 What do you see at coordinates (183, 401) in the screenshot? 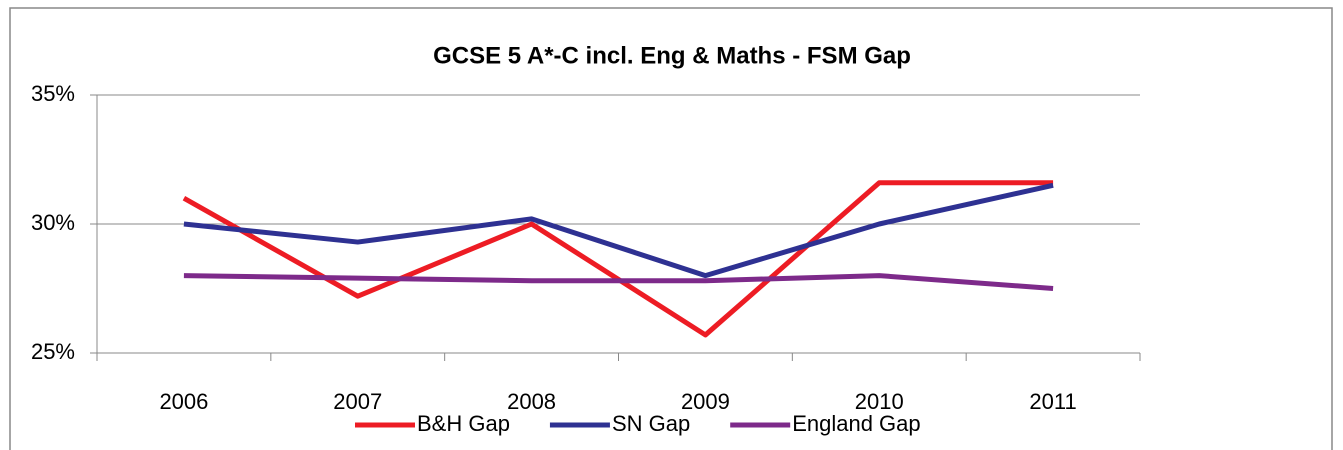
I see `x-tick-label: 2006` at bounding box center [183, 401].